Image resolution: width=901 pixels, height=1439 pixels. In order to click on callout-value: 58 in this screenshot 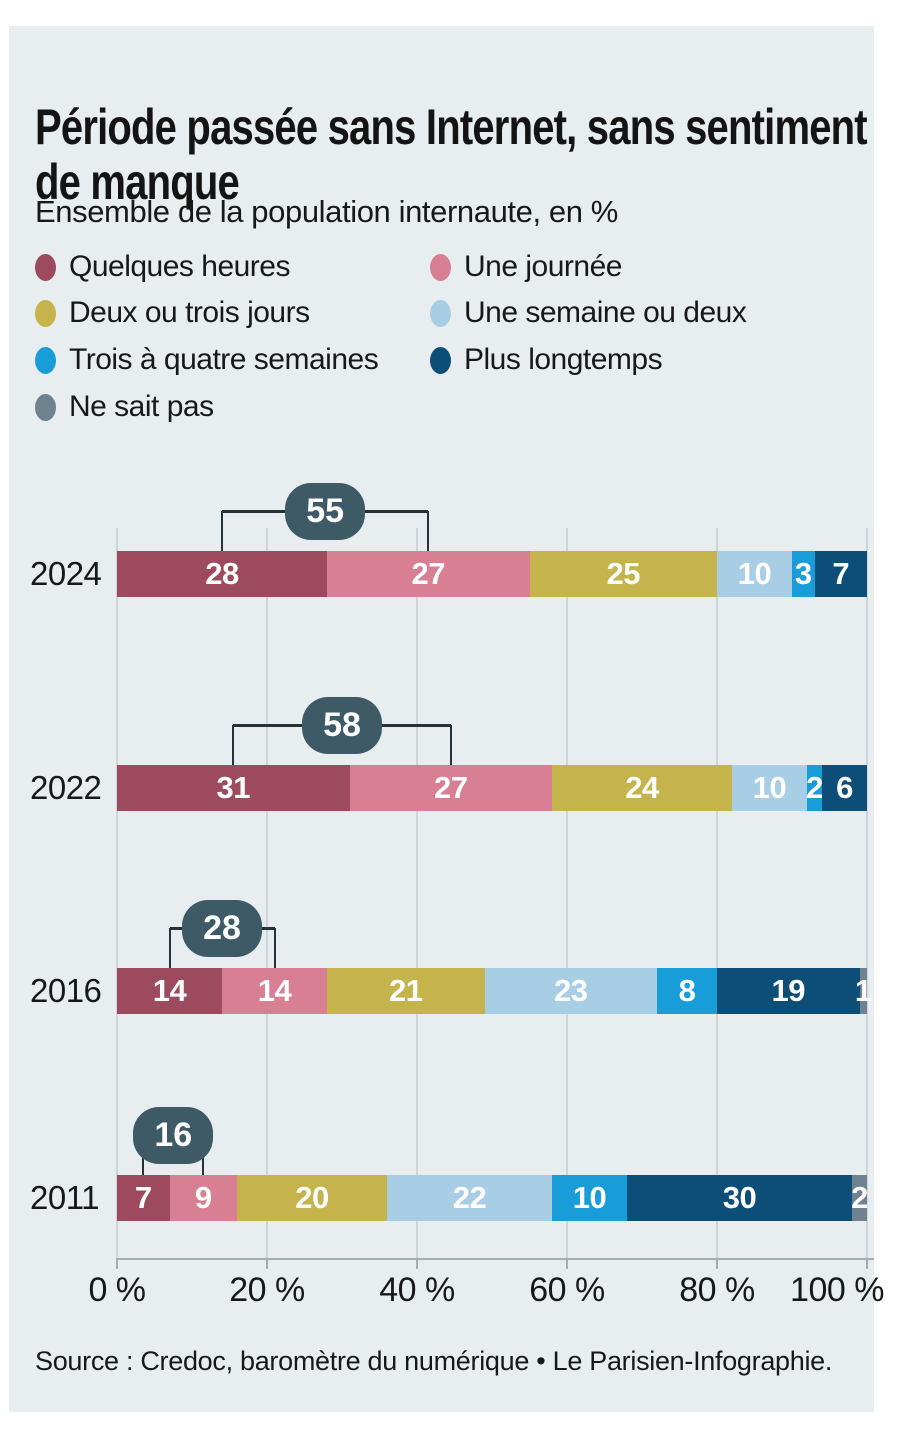, I will do `click(342, 725)`.